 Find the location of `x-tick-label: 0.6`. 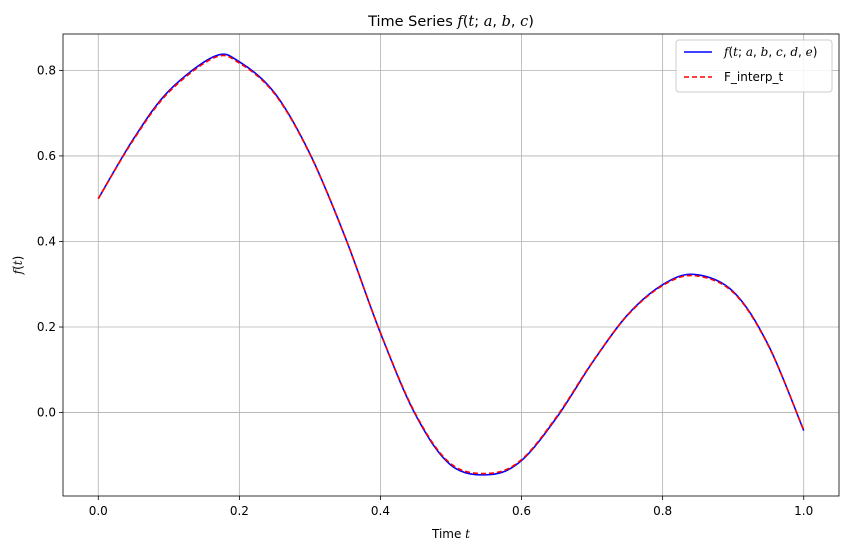

x-tick-label: 0.6 is located at coordinates (521, 511).